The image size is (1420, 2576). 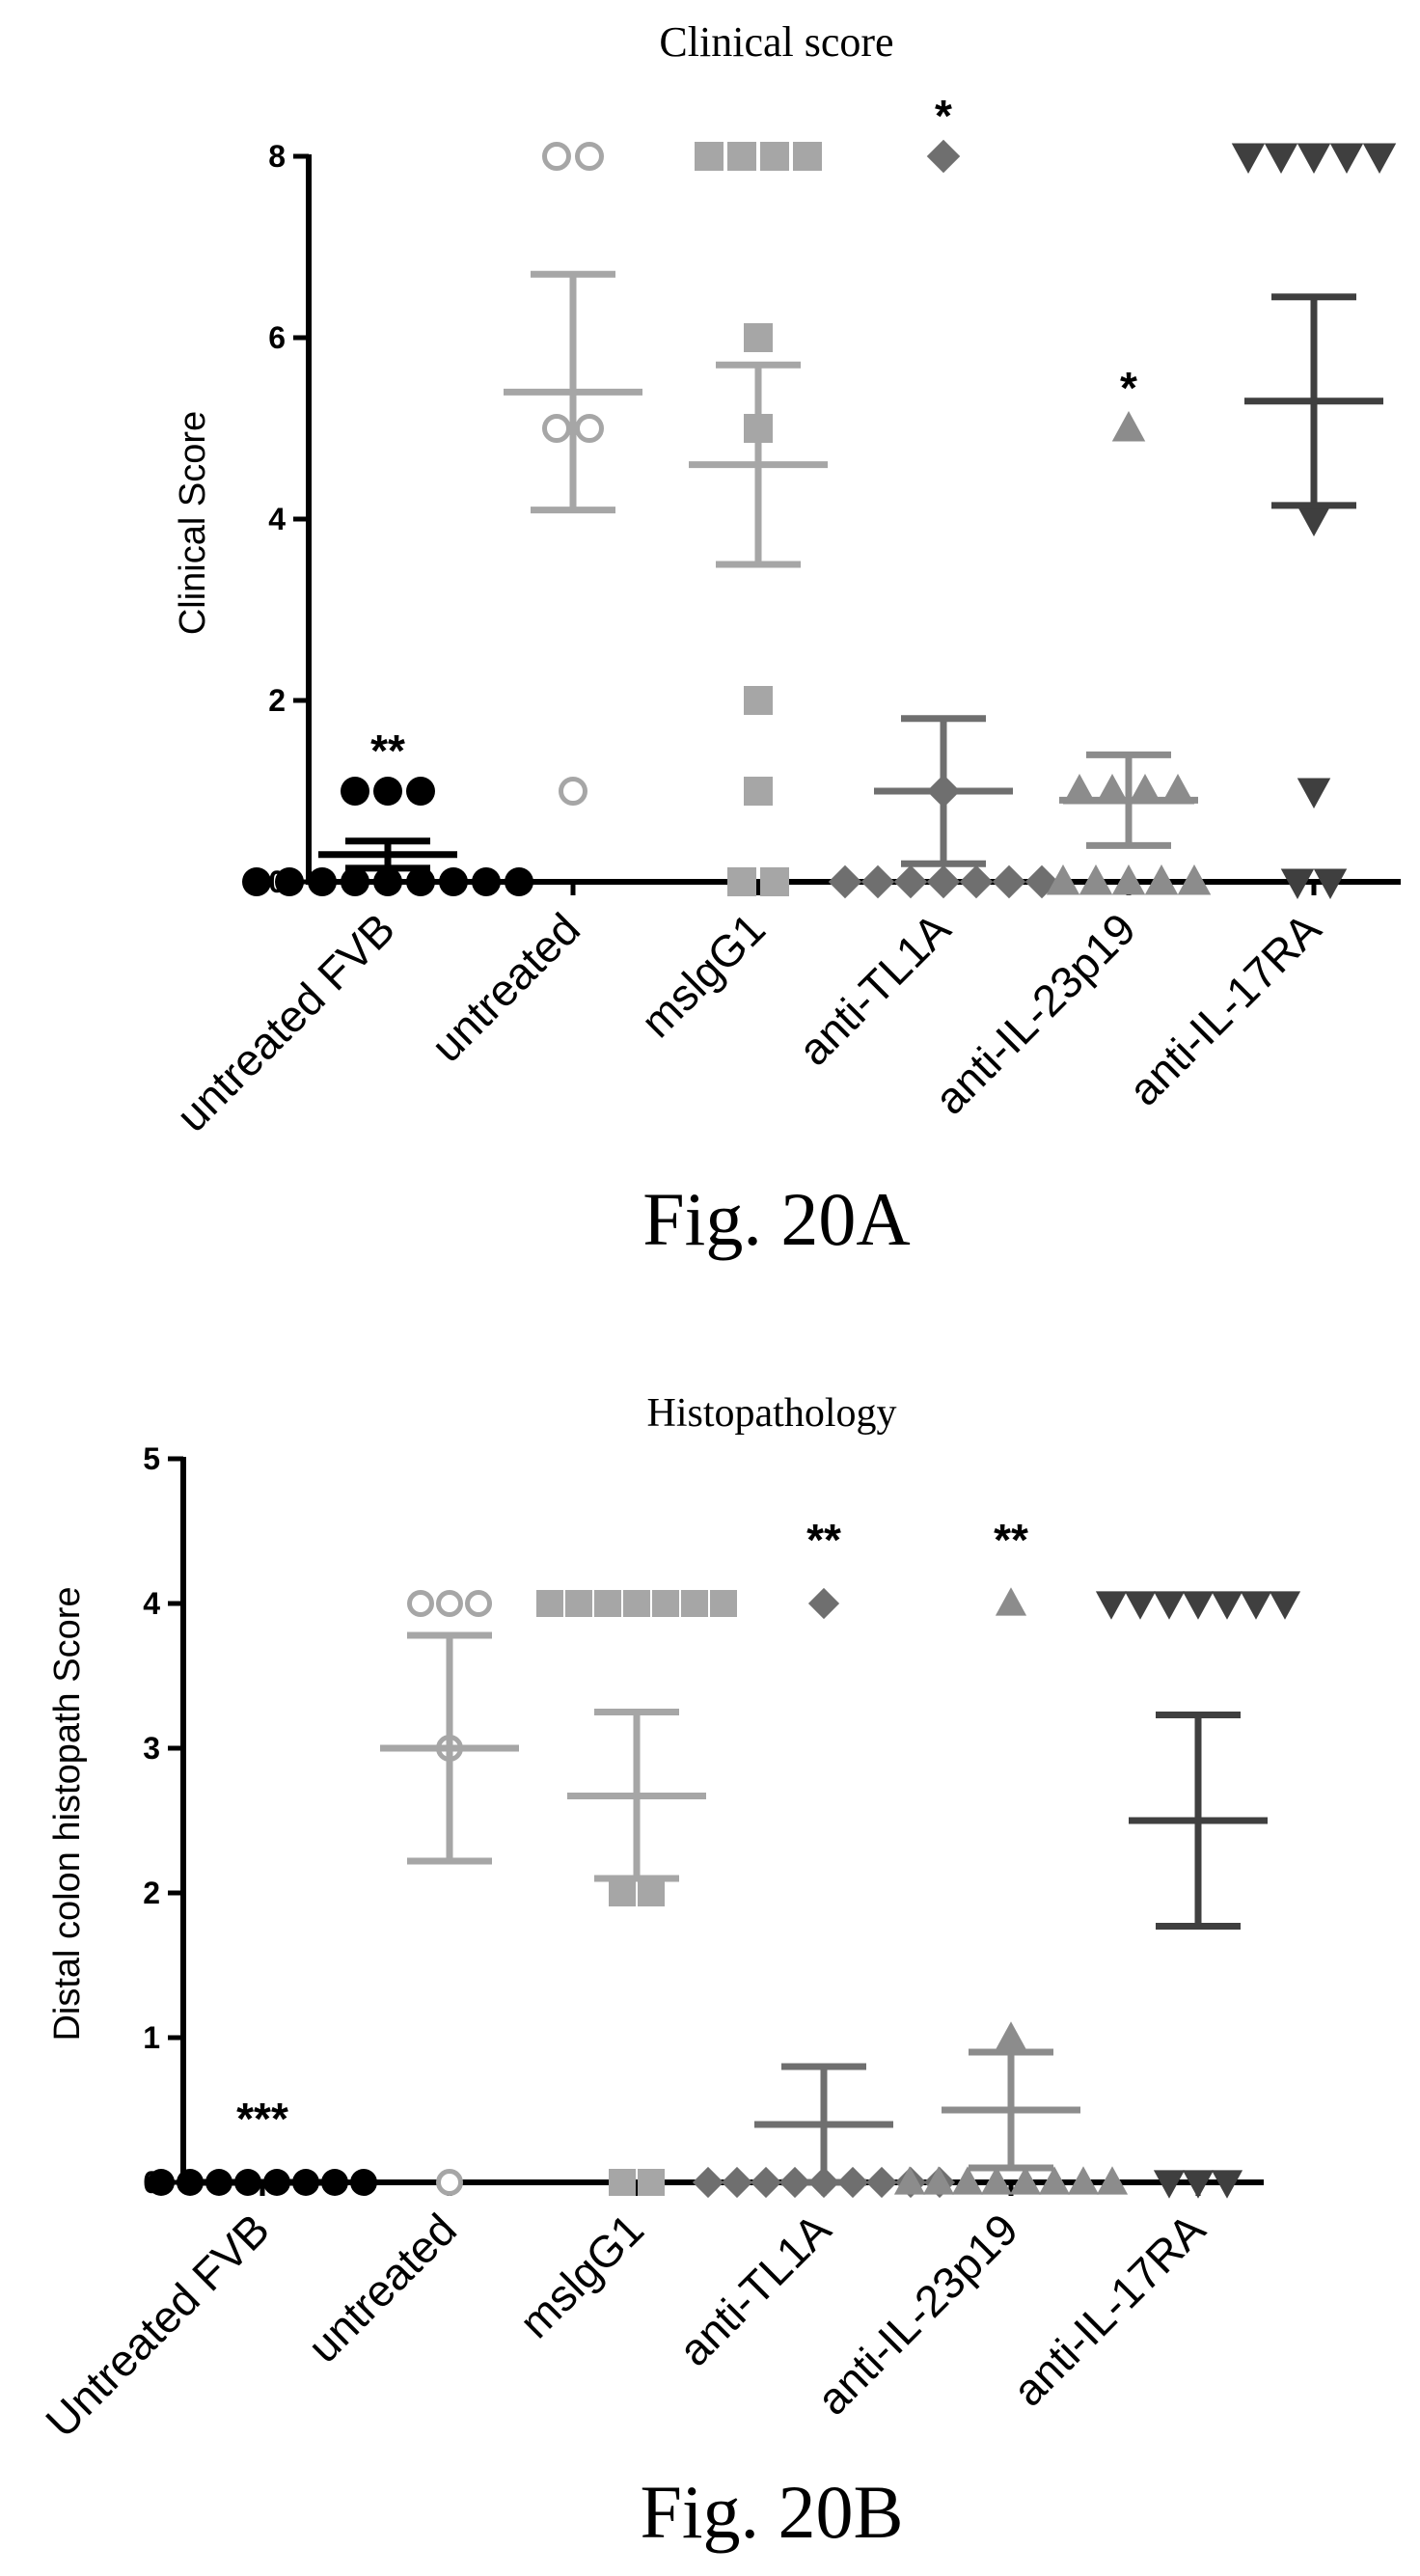 I want to click on chart-b-y-tick-label: 1, so click(x=151, y=2038).